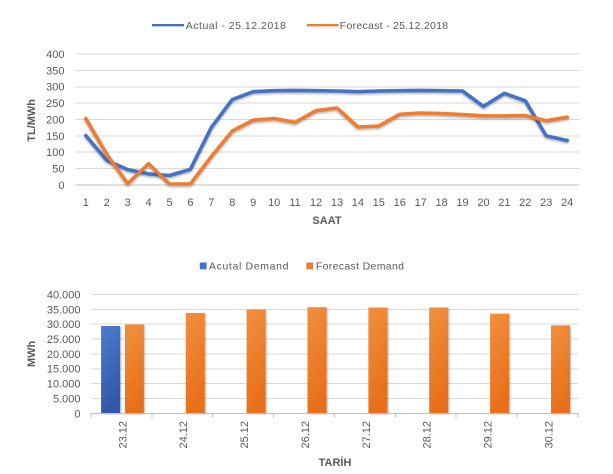 Image resolution: width=613 pixels, height=474 pixels. What do you see at coordinates (55, 71) in the screenshot?
I see `svg-text: 350` at bounding box center [55, 71].